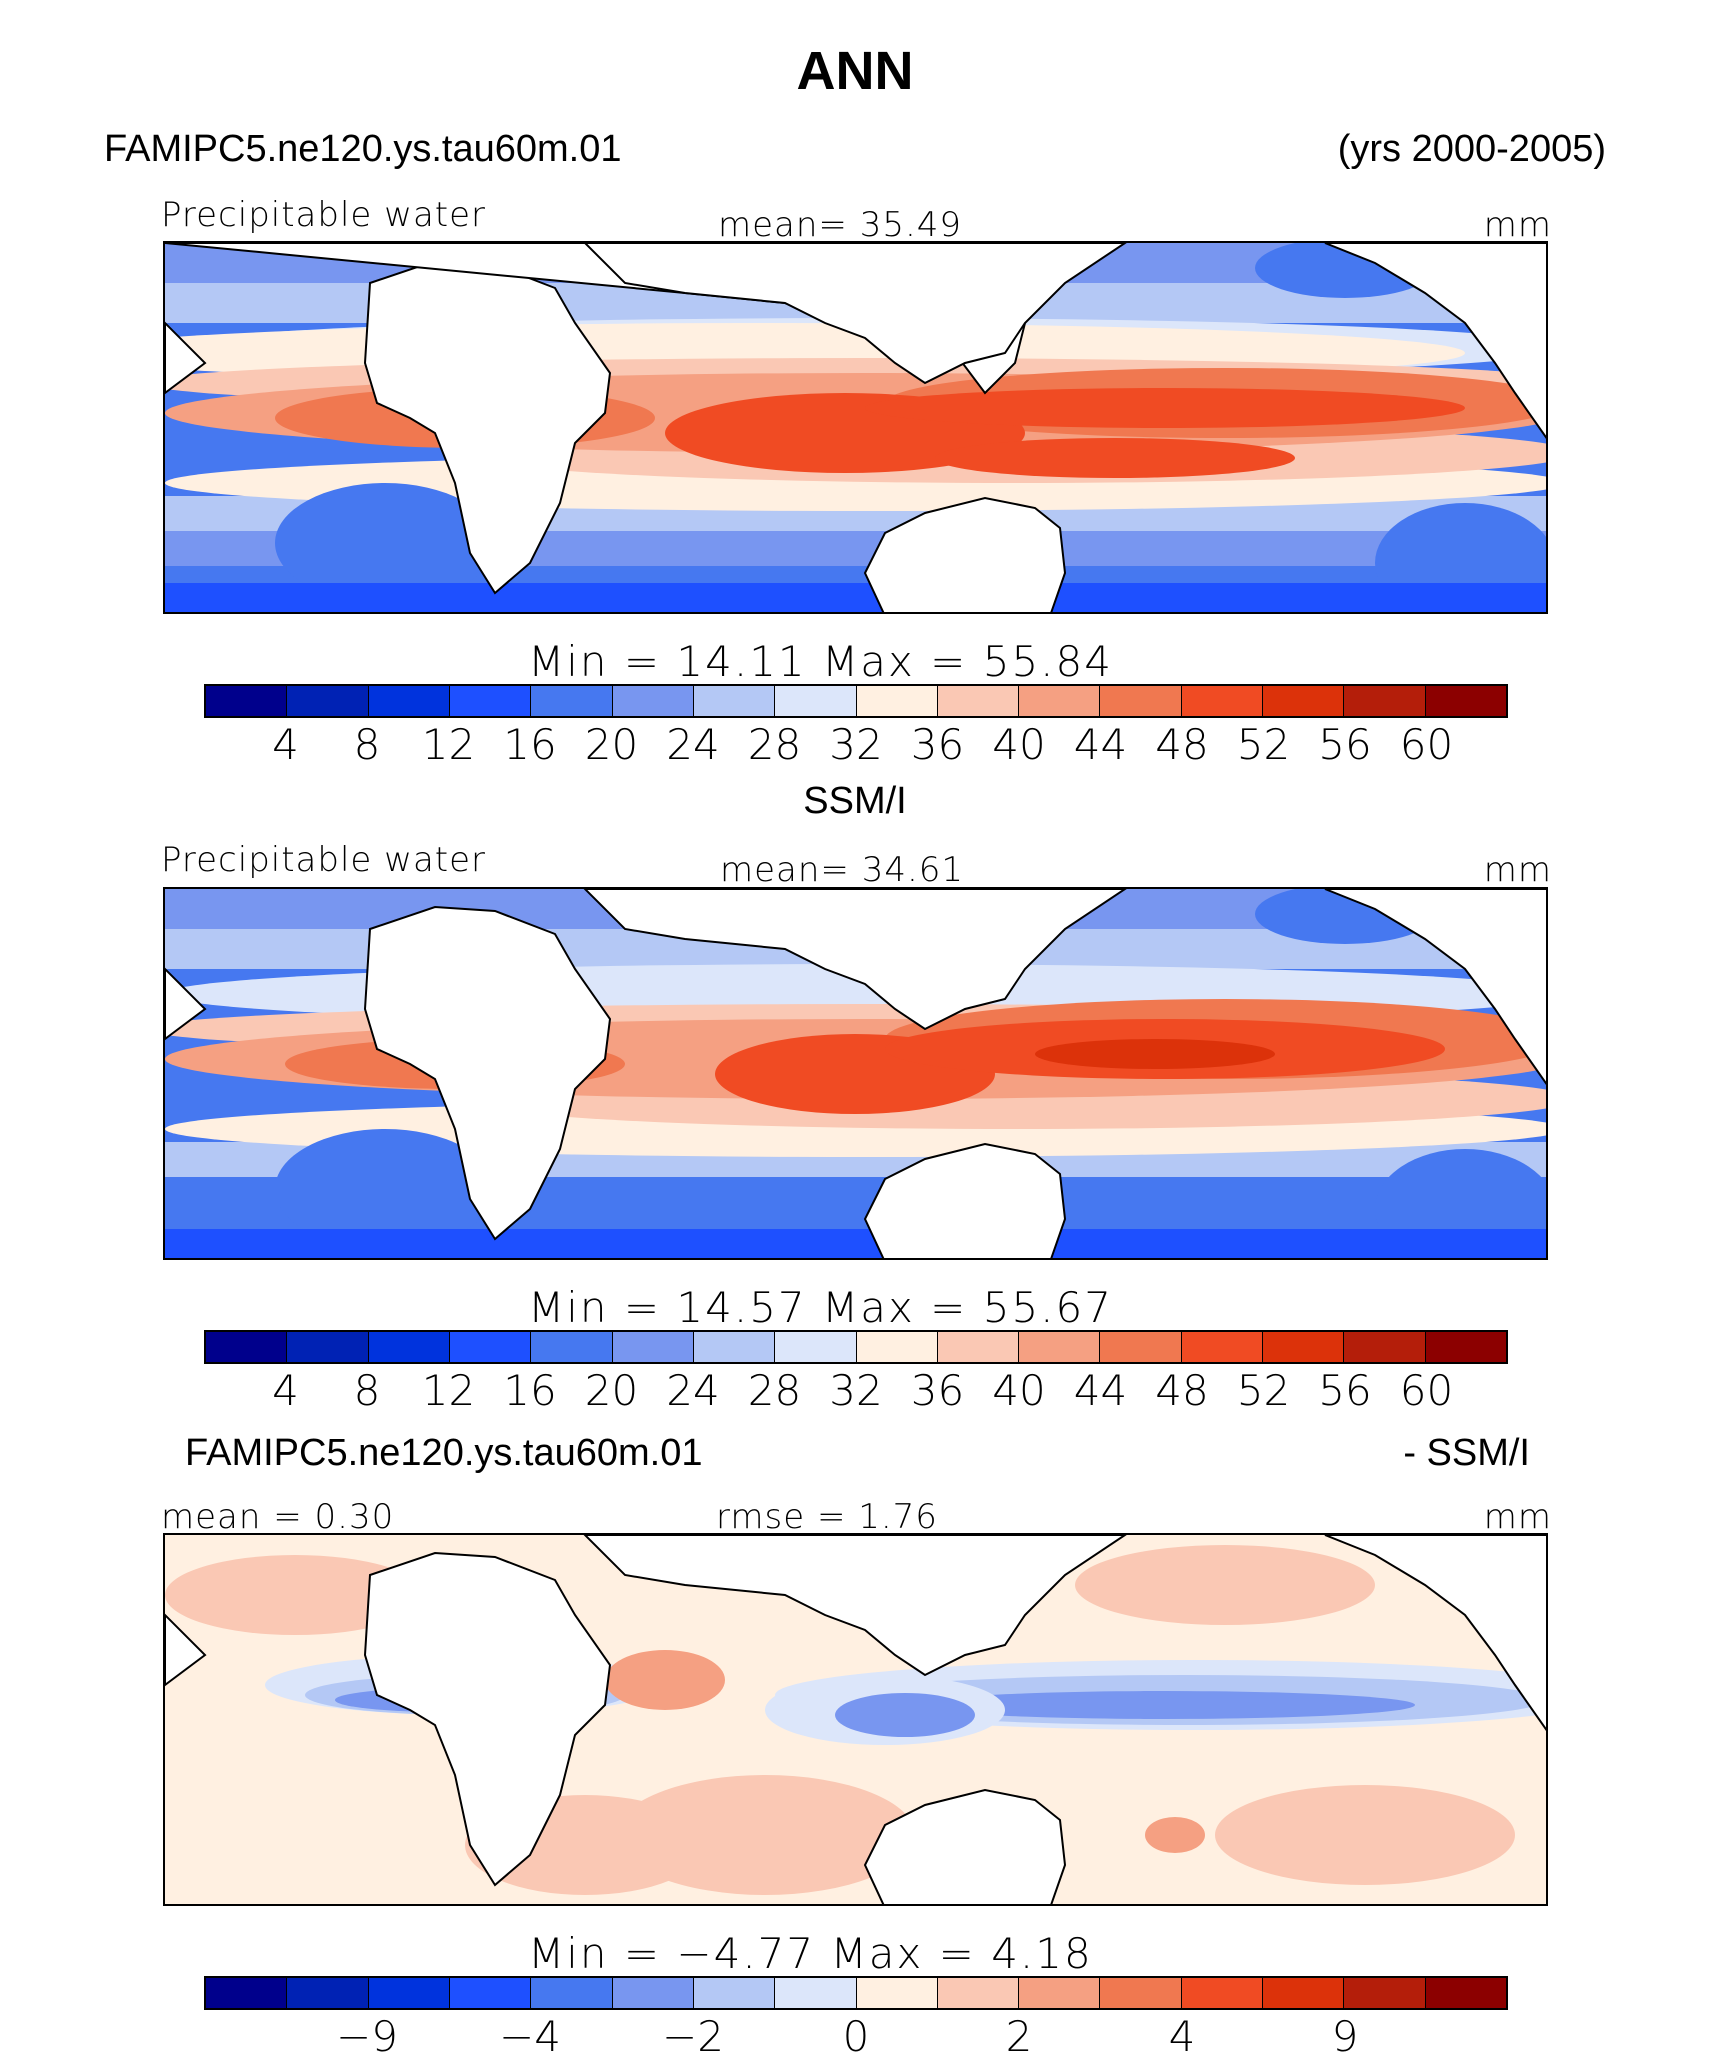 Image resolution: width=1710 pixels, height=2067 pixels. Describe the element at coordinates (693, 744) in the screenshot. I see `colorbar-tick-label: 24` at that location.